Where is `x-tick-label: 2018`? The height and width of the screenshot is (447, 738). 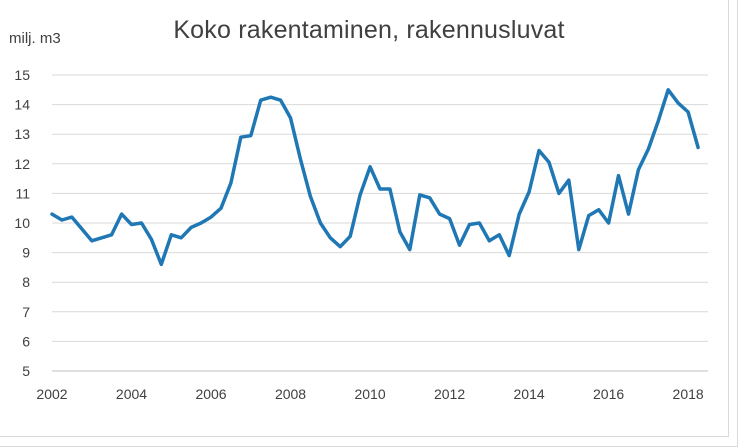
x-tick-label: 2018 is located at coordinates (688, 394).